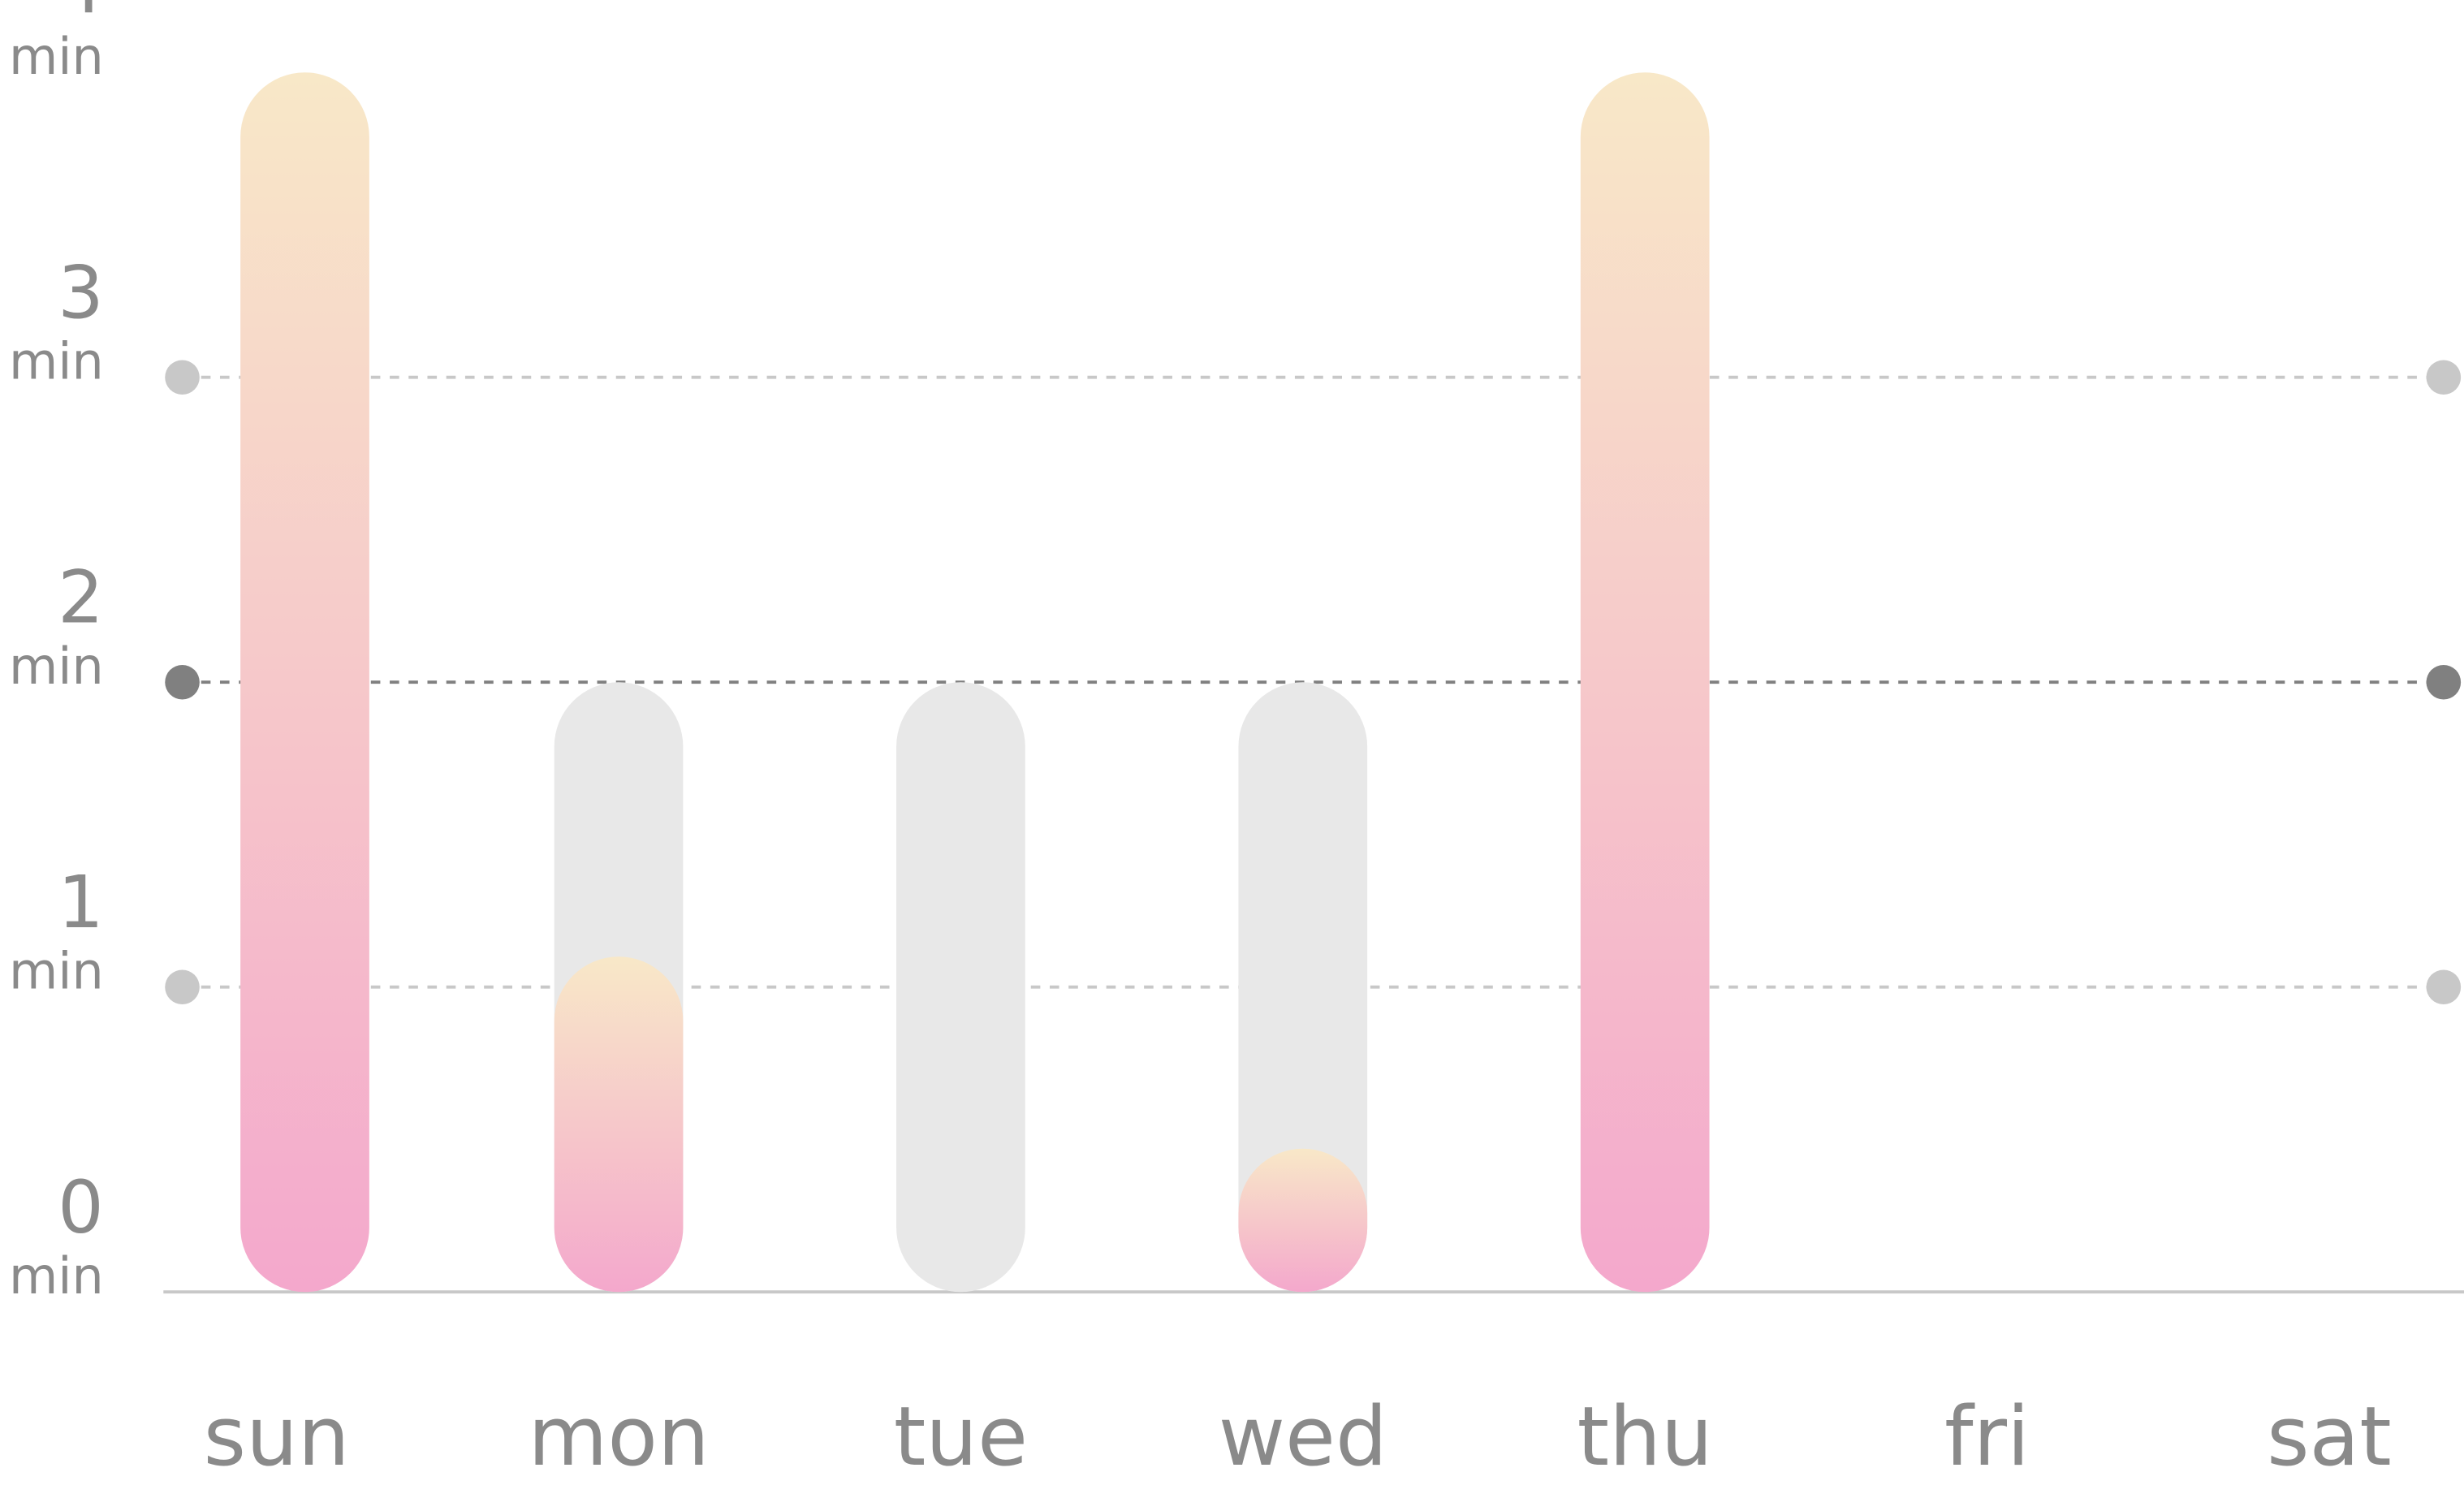  What do you see at coordinates (81, 15) in the screenshot?
I see `y-tick-label: 4` at bounding box center [81, 15].